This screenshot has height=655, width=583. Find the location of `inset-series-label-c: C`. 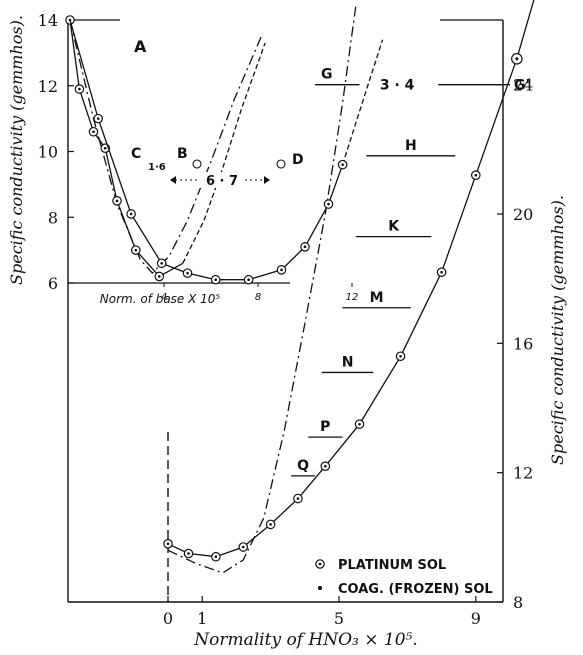

inset-series-label-c: C is located at coordinates (136, 154).